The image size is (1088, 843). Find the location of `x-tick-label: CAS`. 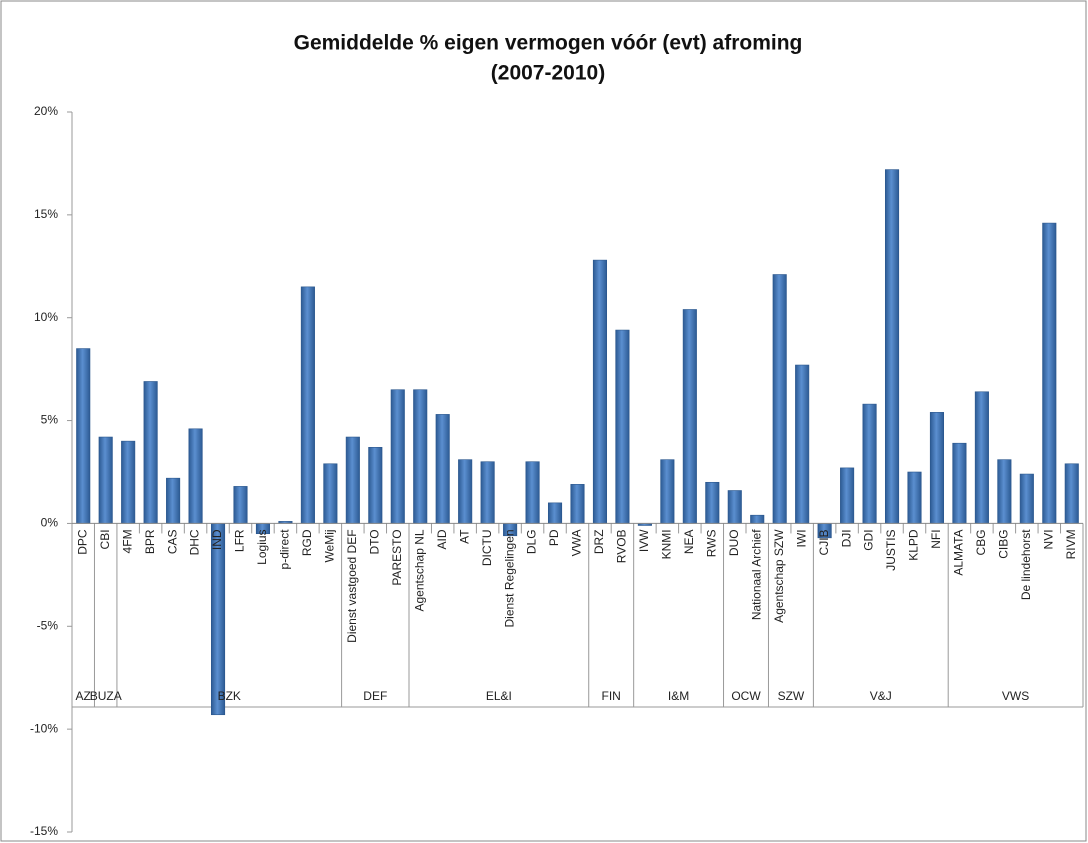

x-tick-label: CAS is located at coordinates (172, 541).